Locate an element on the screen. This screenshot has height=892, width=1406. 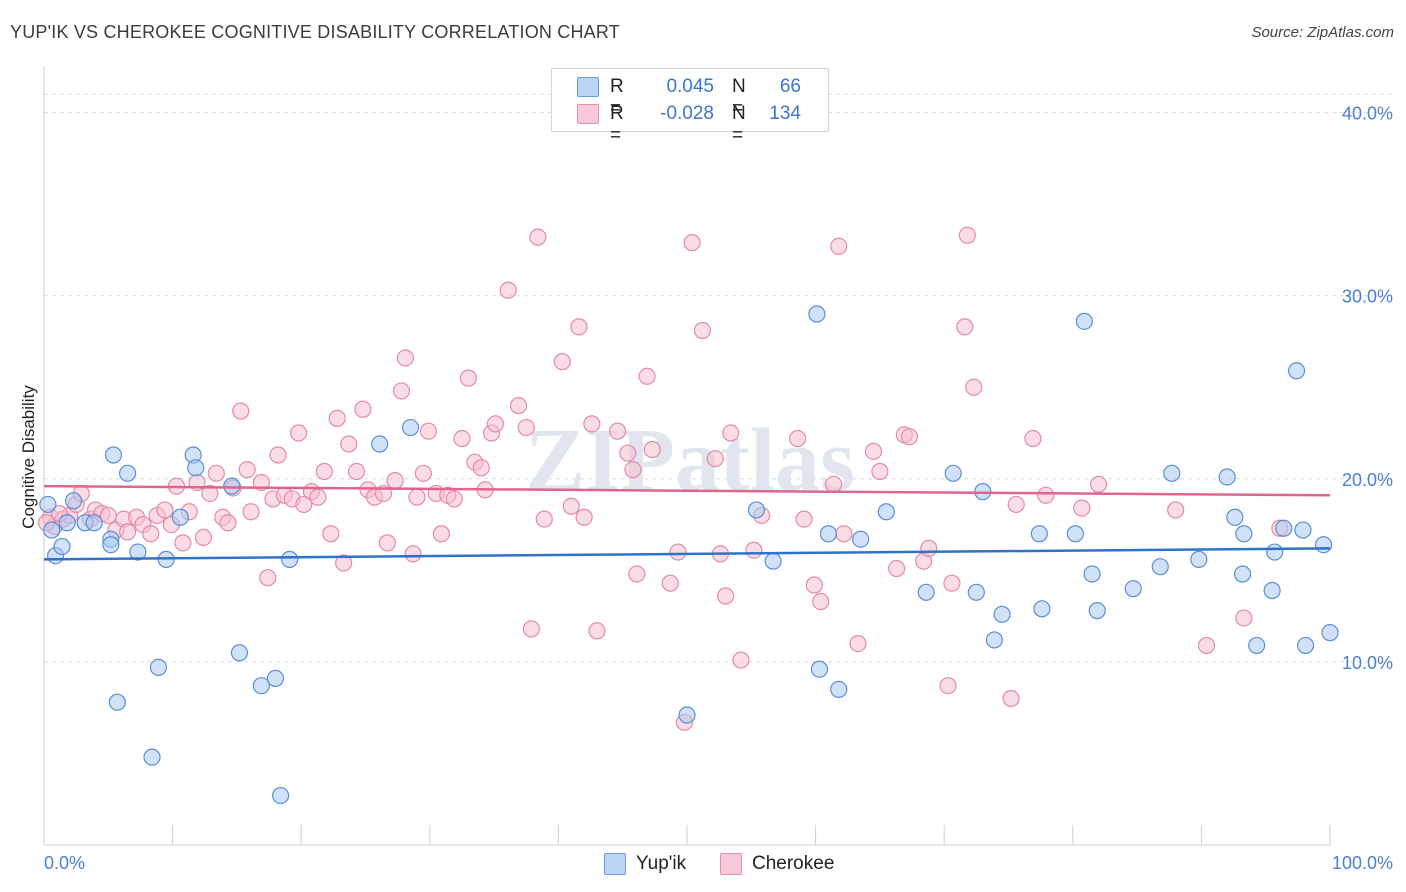
y-tick-label: 10.0% is located at coordinates (1367, 663).